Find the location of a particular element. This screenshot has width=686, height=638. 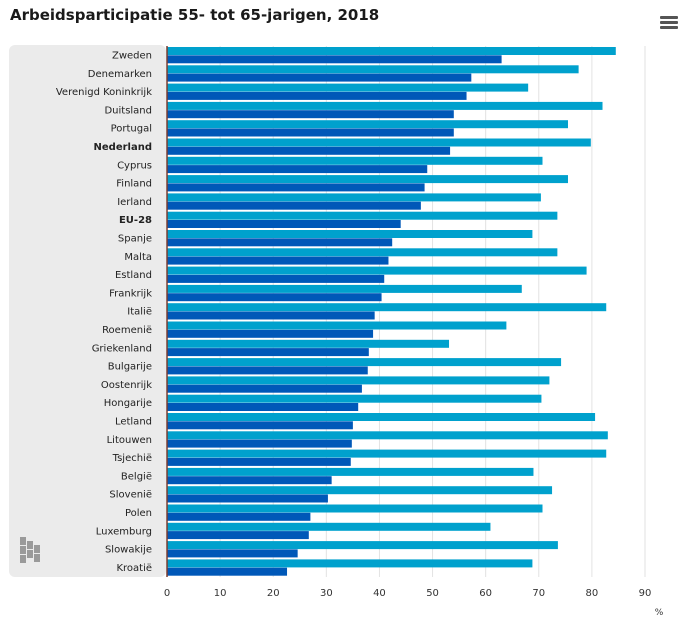

x-tick-label: 0 is located at coordinates (167, 593).